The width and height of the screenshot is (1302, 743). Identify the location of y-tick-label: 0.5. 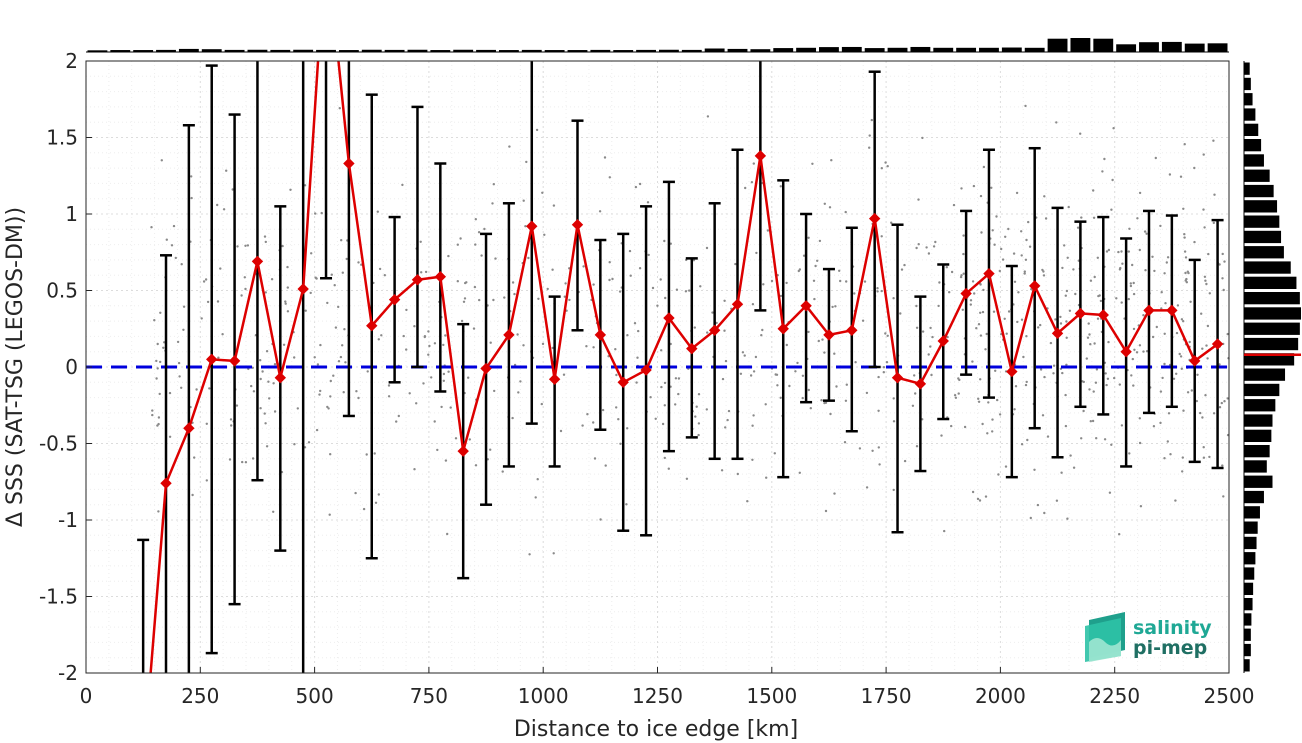
(62, 291).